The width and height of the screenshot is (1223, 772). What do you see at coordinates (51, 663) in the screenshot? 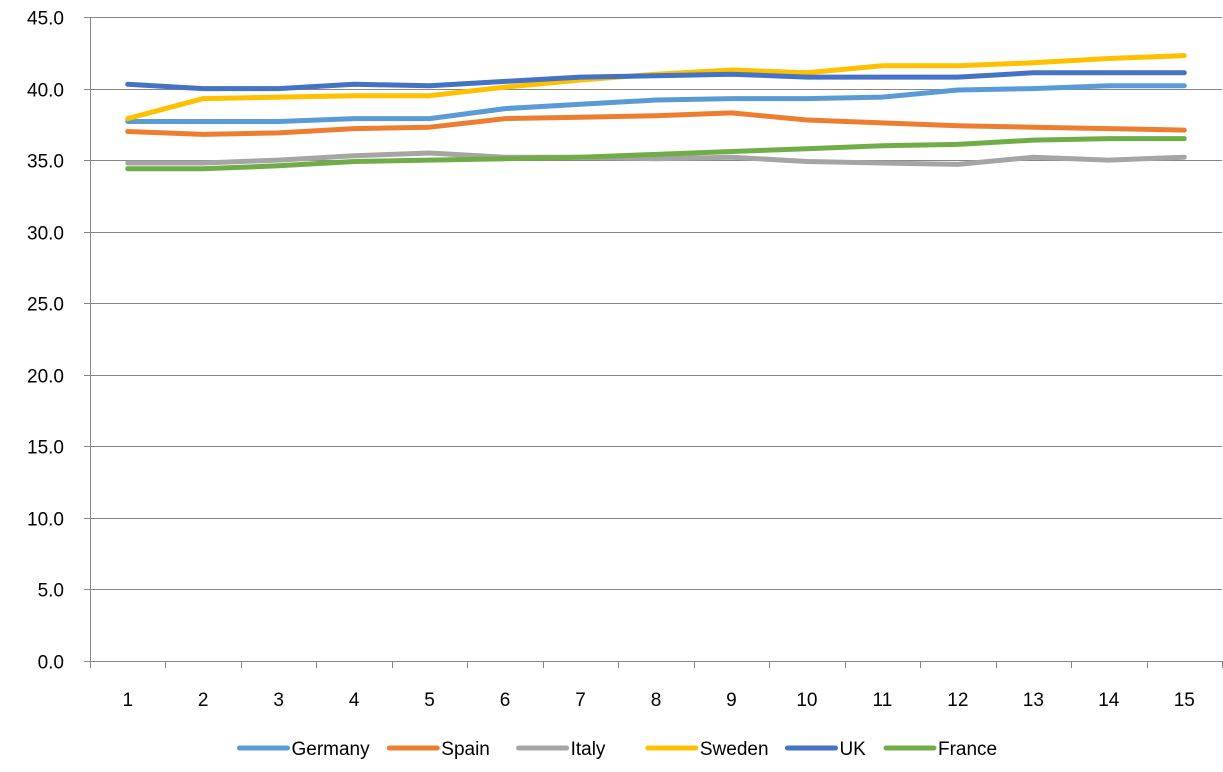
I see `y-tick-label: 0.0` at bounding box center [51, 663].